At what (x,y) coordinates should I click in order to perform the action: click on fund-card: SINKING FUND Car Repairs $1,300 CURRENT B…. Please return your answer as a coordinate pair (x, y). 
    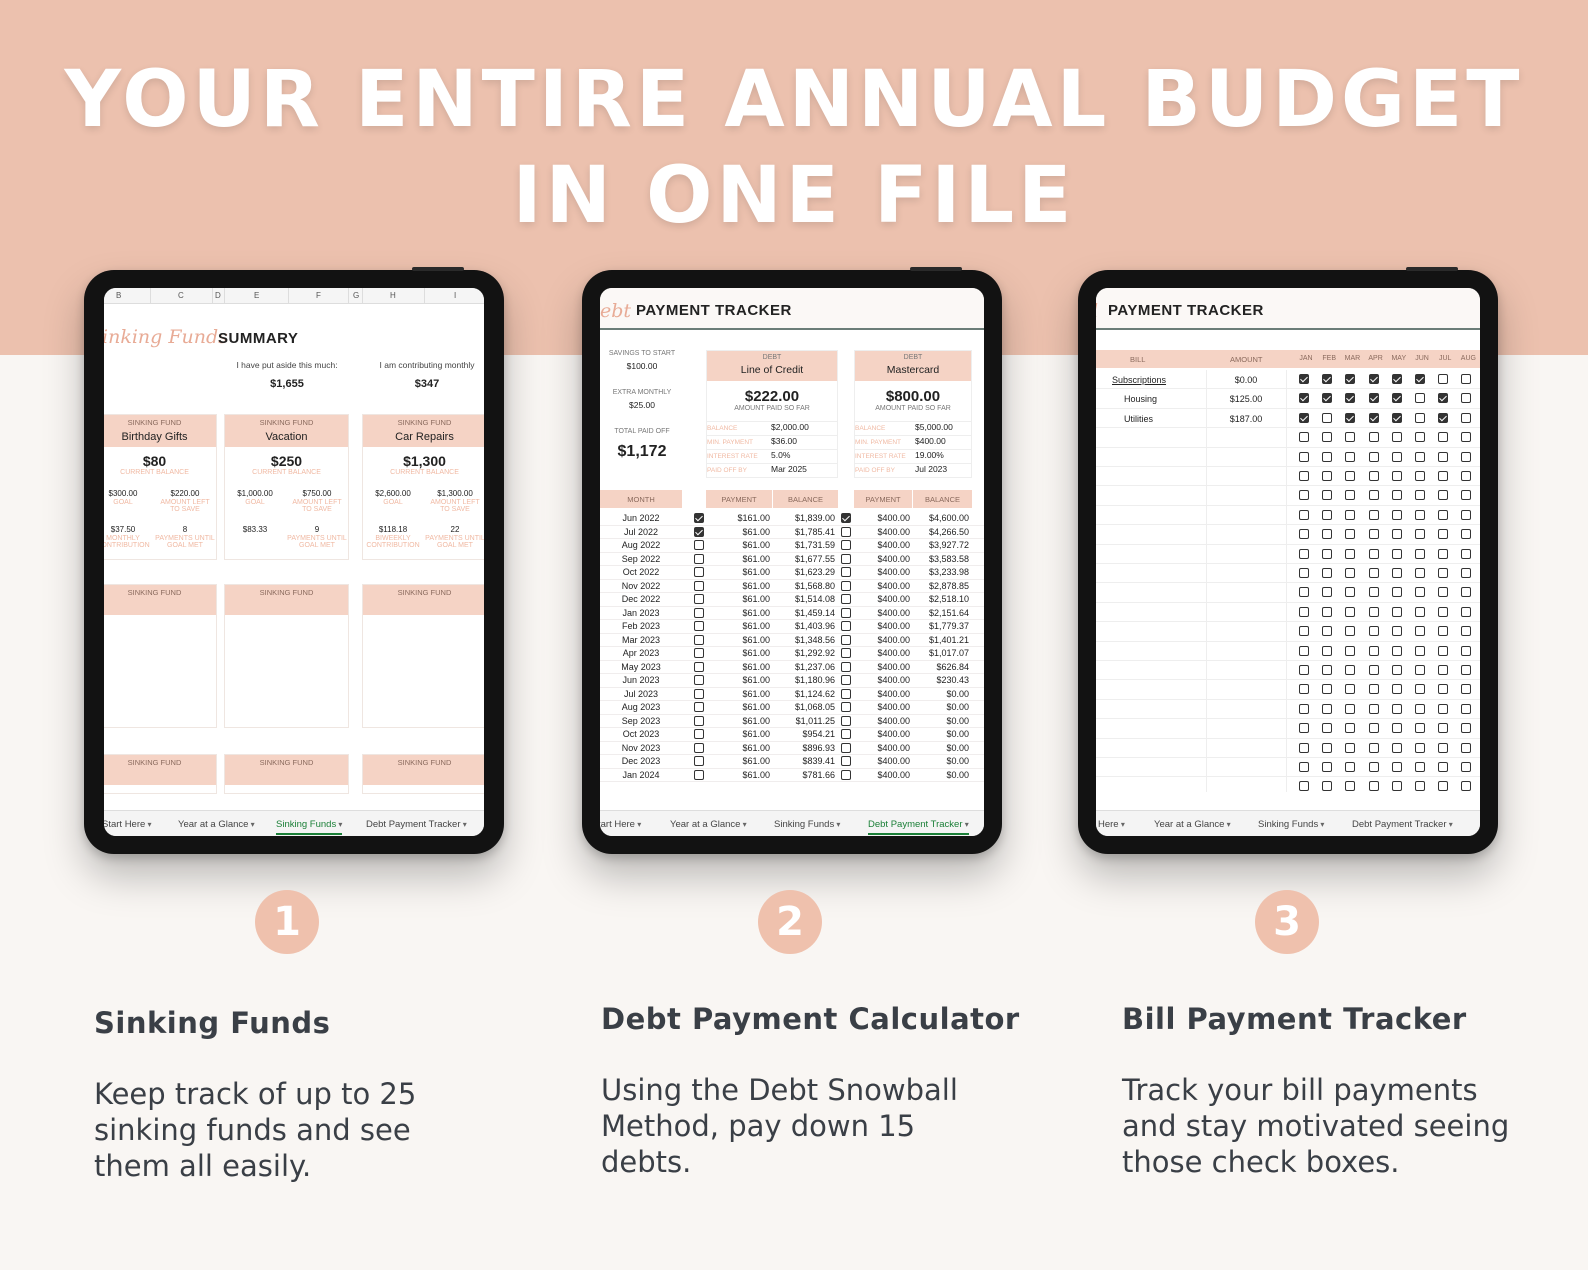
    Looking at the image, I should click on (423, 487).